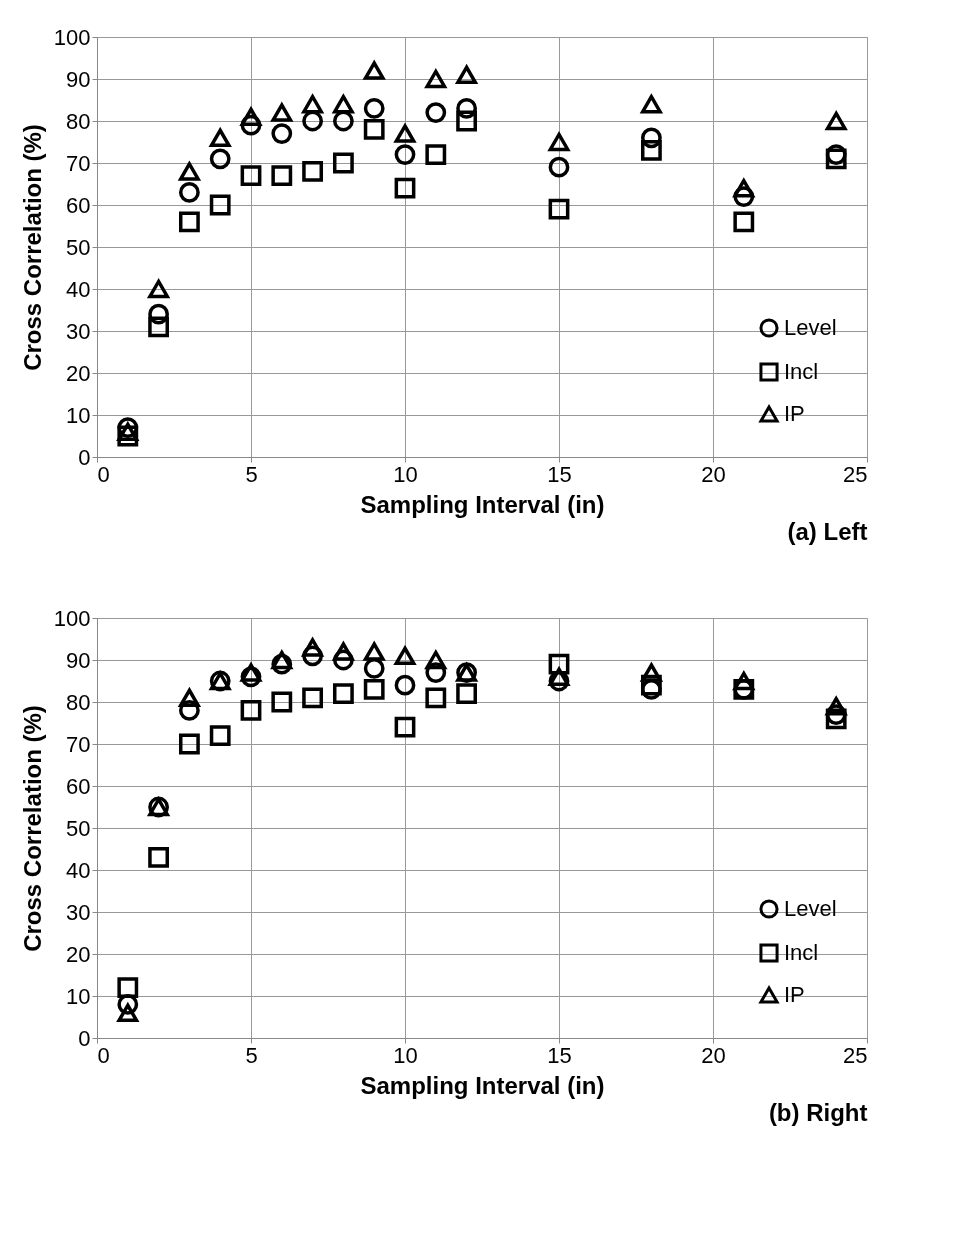 The height and width of the screenshot is (1239, 957). What do you see at coordinates (818, 1112) in the screenshot?
I see `text: (b) Right` at bounding box center [818, 1112].